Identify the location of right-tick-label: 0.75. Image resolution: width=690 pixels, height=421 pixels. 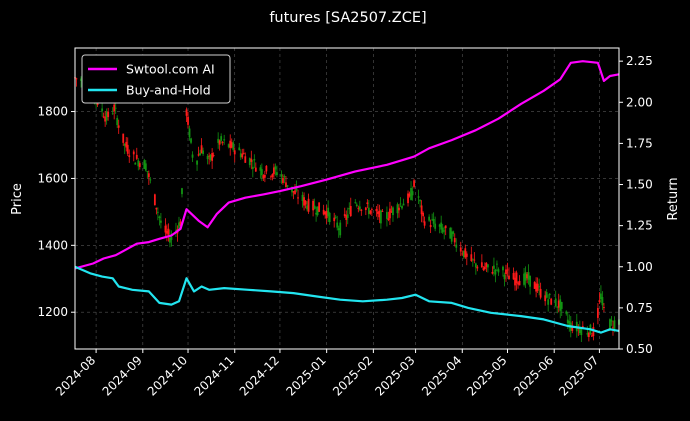
(639, 308).